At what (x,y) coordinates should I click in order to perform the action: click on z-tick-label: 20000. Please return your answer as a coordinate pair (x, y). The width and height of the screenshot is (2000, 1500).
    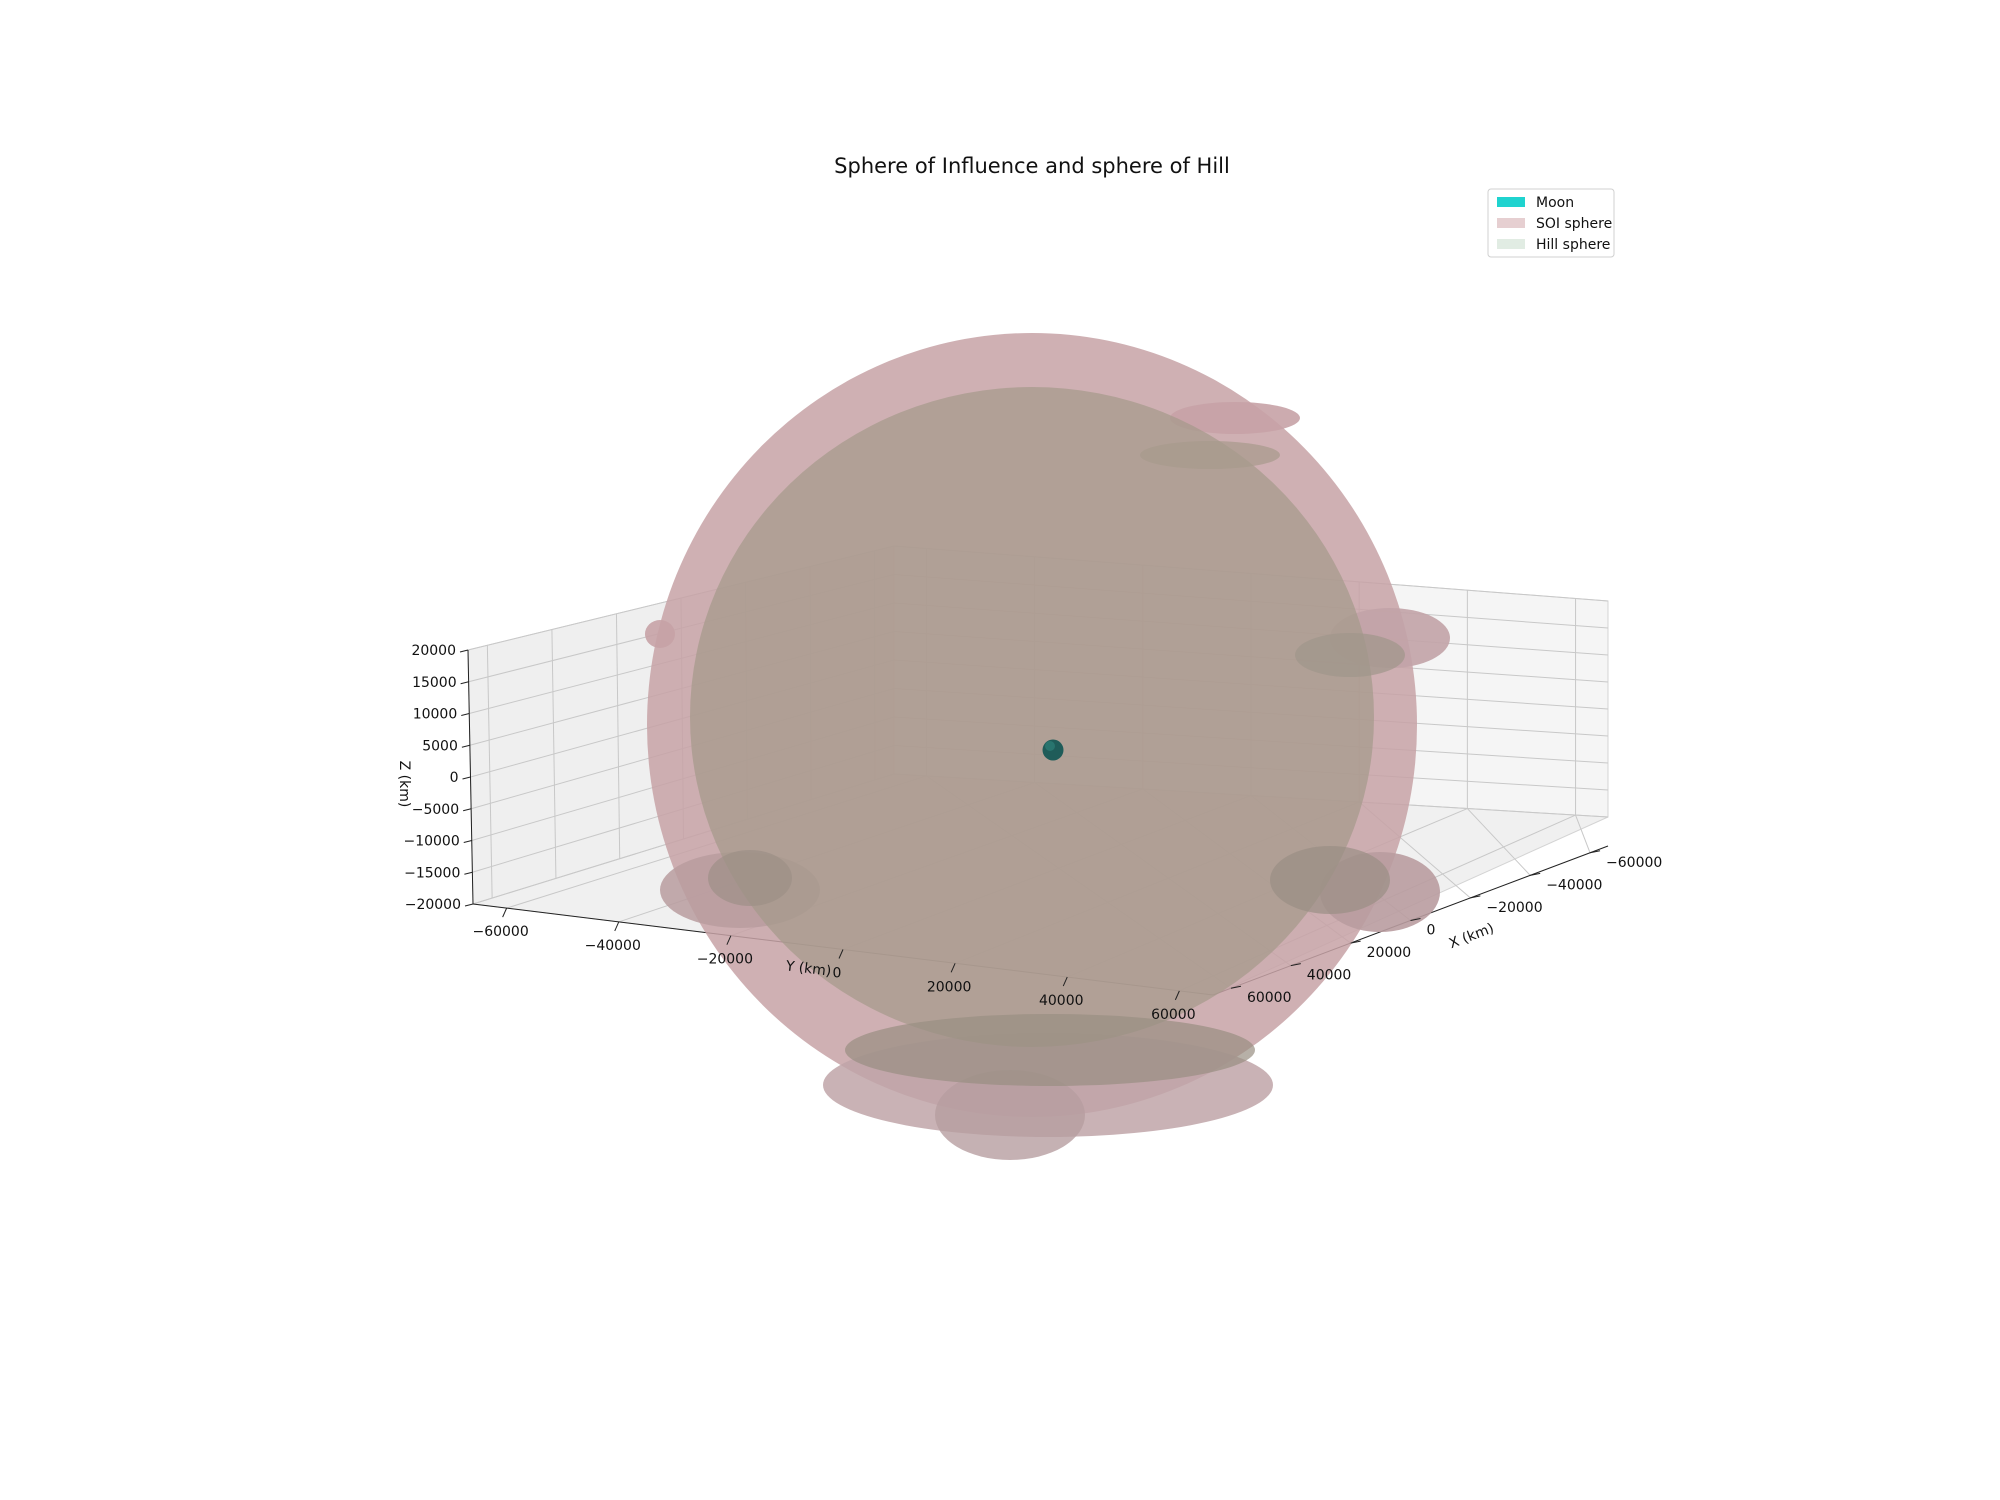
    Looking at the image, I should click on (433, 651).